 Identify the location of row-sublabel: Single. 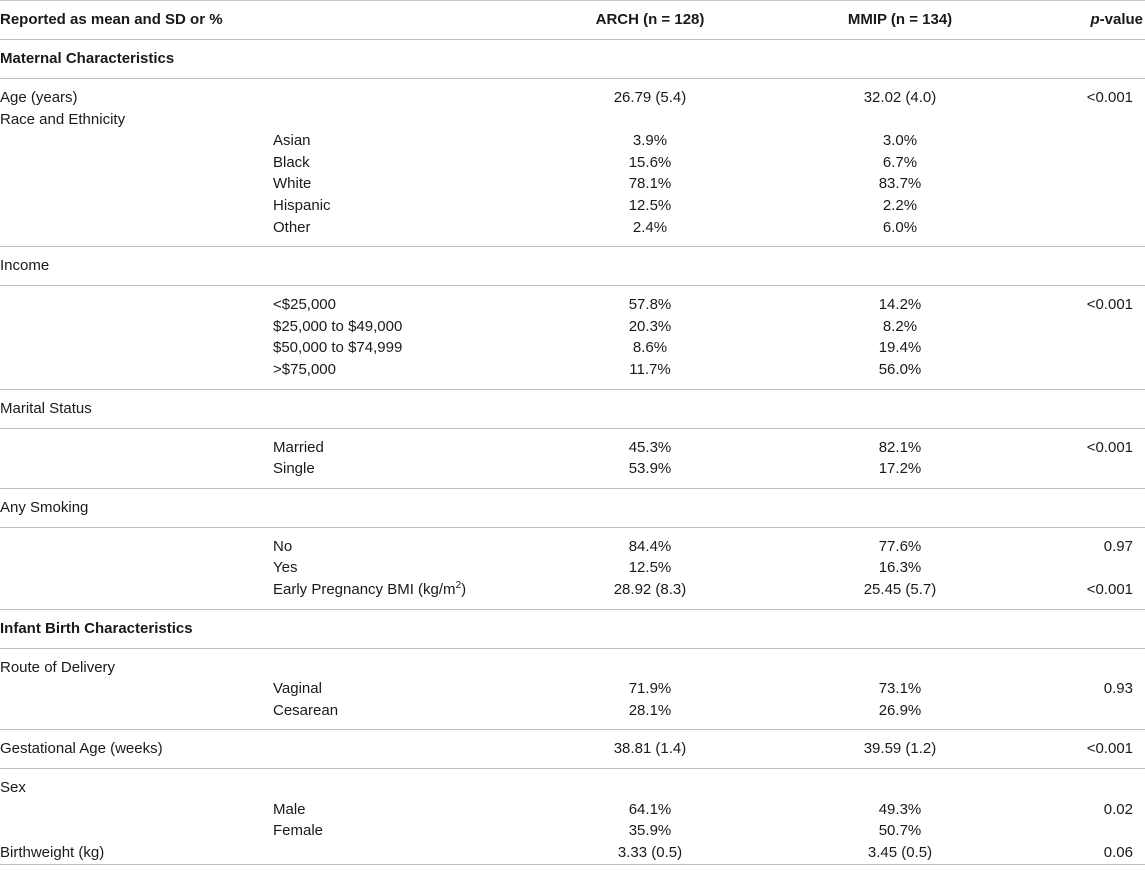
(294, 469).